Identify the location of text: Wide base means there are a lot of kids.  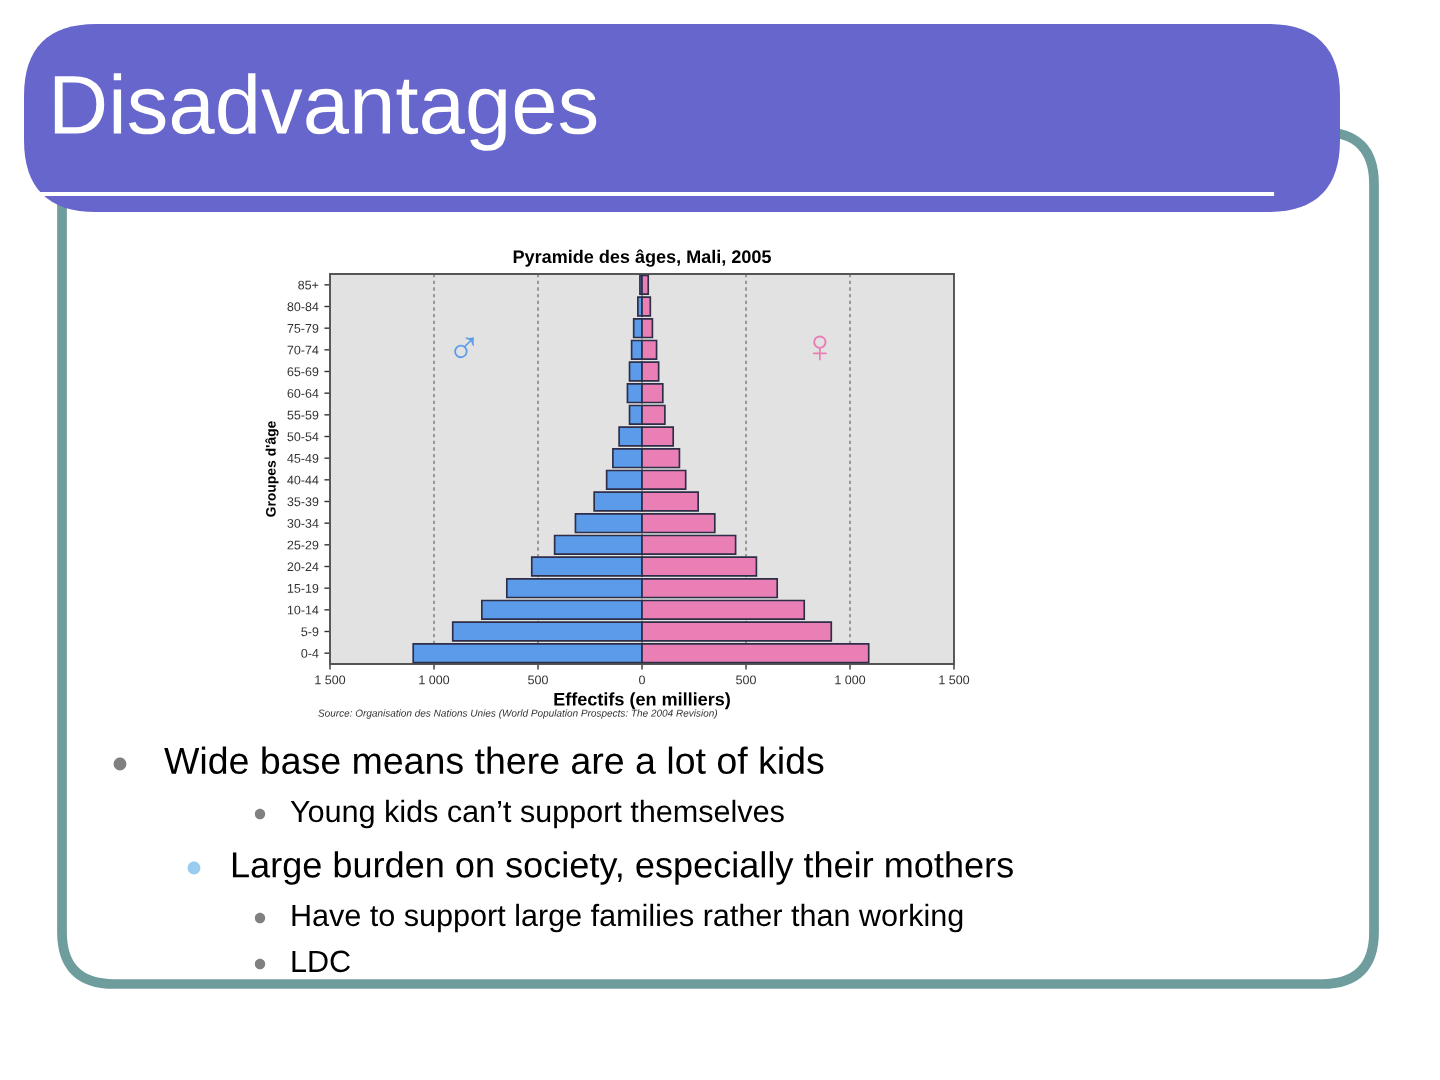
(494, 760).